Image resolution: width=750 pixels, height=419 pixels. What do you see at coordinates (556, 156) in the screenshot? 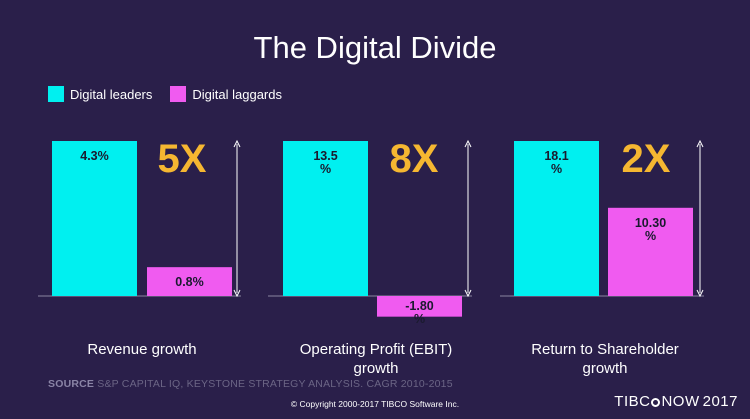
I see `data-label: 18.1` at bounding box center [556, 156].